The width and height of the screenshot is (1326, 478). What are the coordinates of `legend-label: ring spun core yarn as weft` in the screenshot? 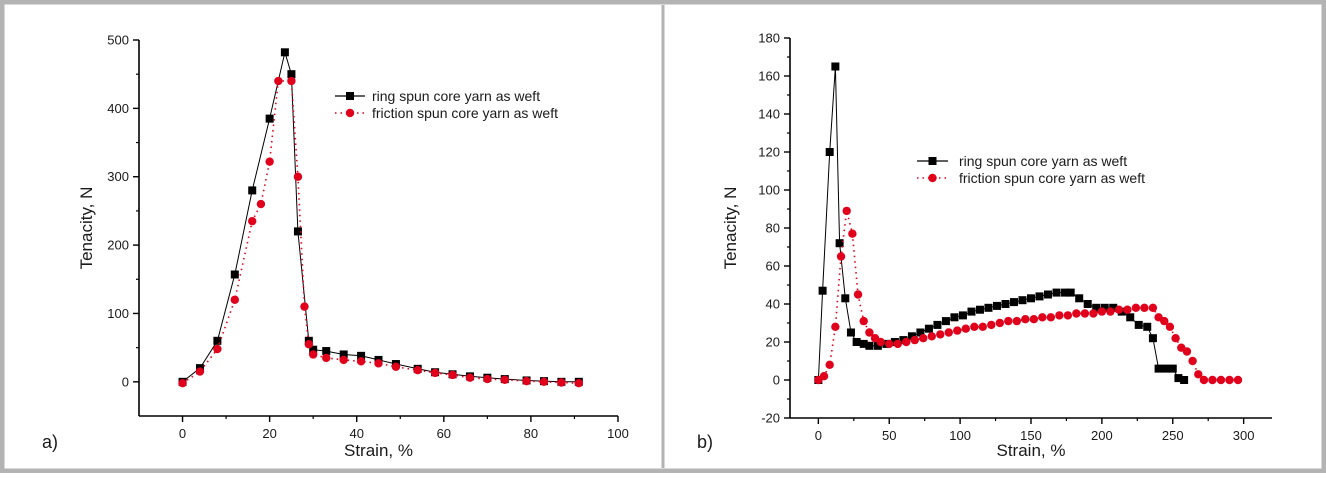 It's located at (456, 96).